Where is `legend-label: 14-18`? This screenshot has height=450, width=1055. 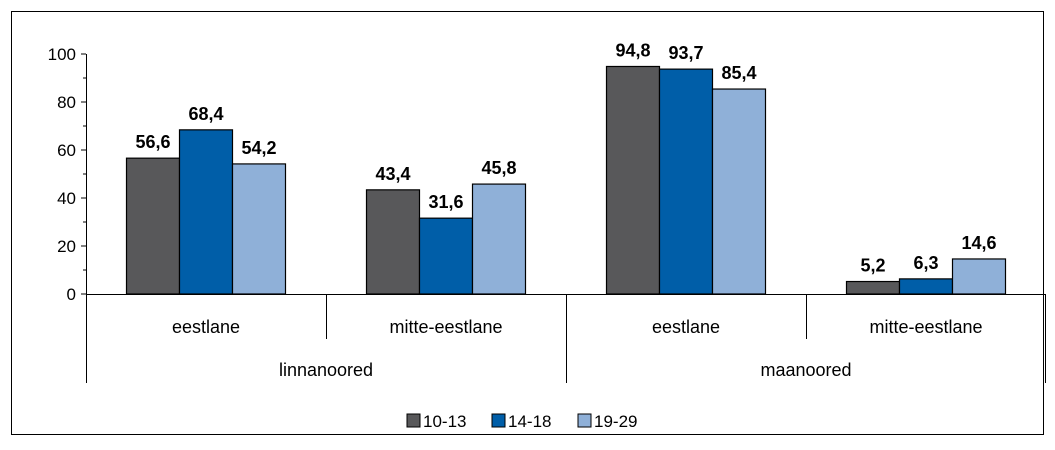 legend-label: 14-18 is located at coordinates (529, 421).